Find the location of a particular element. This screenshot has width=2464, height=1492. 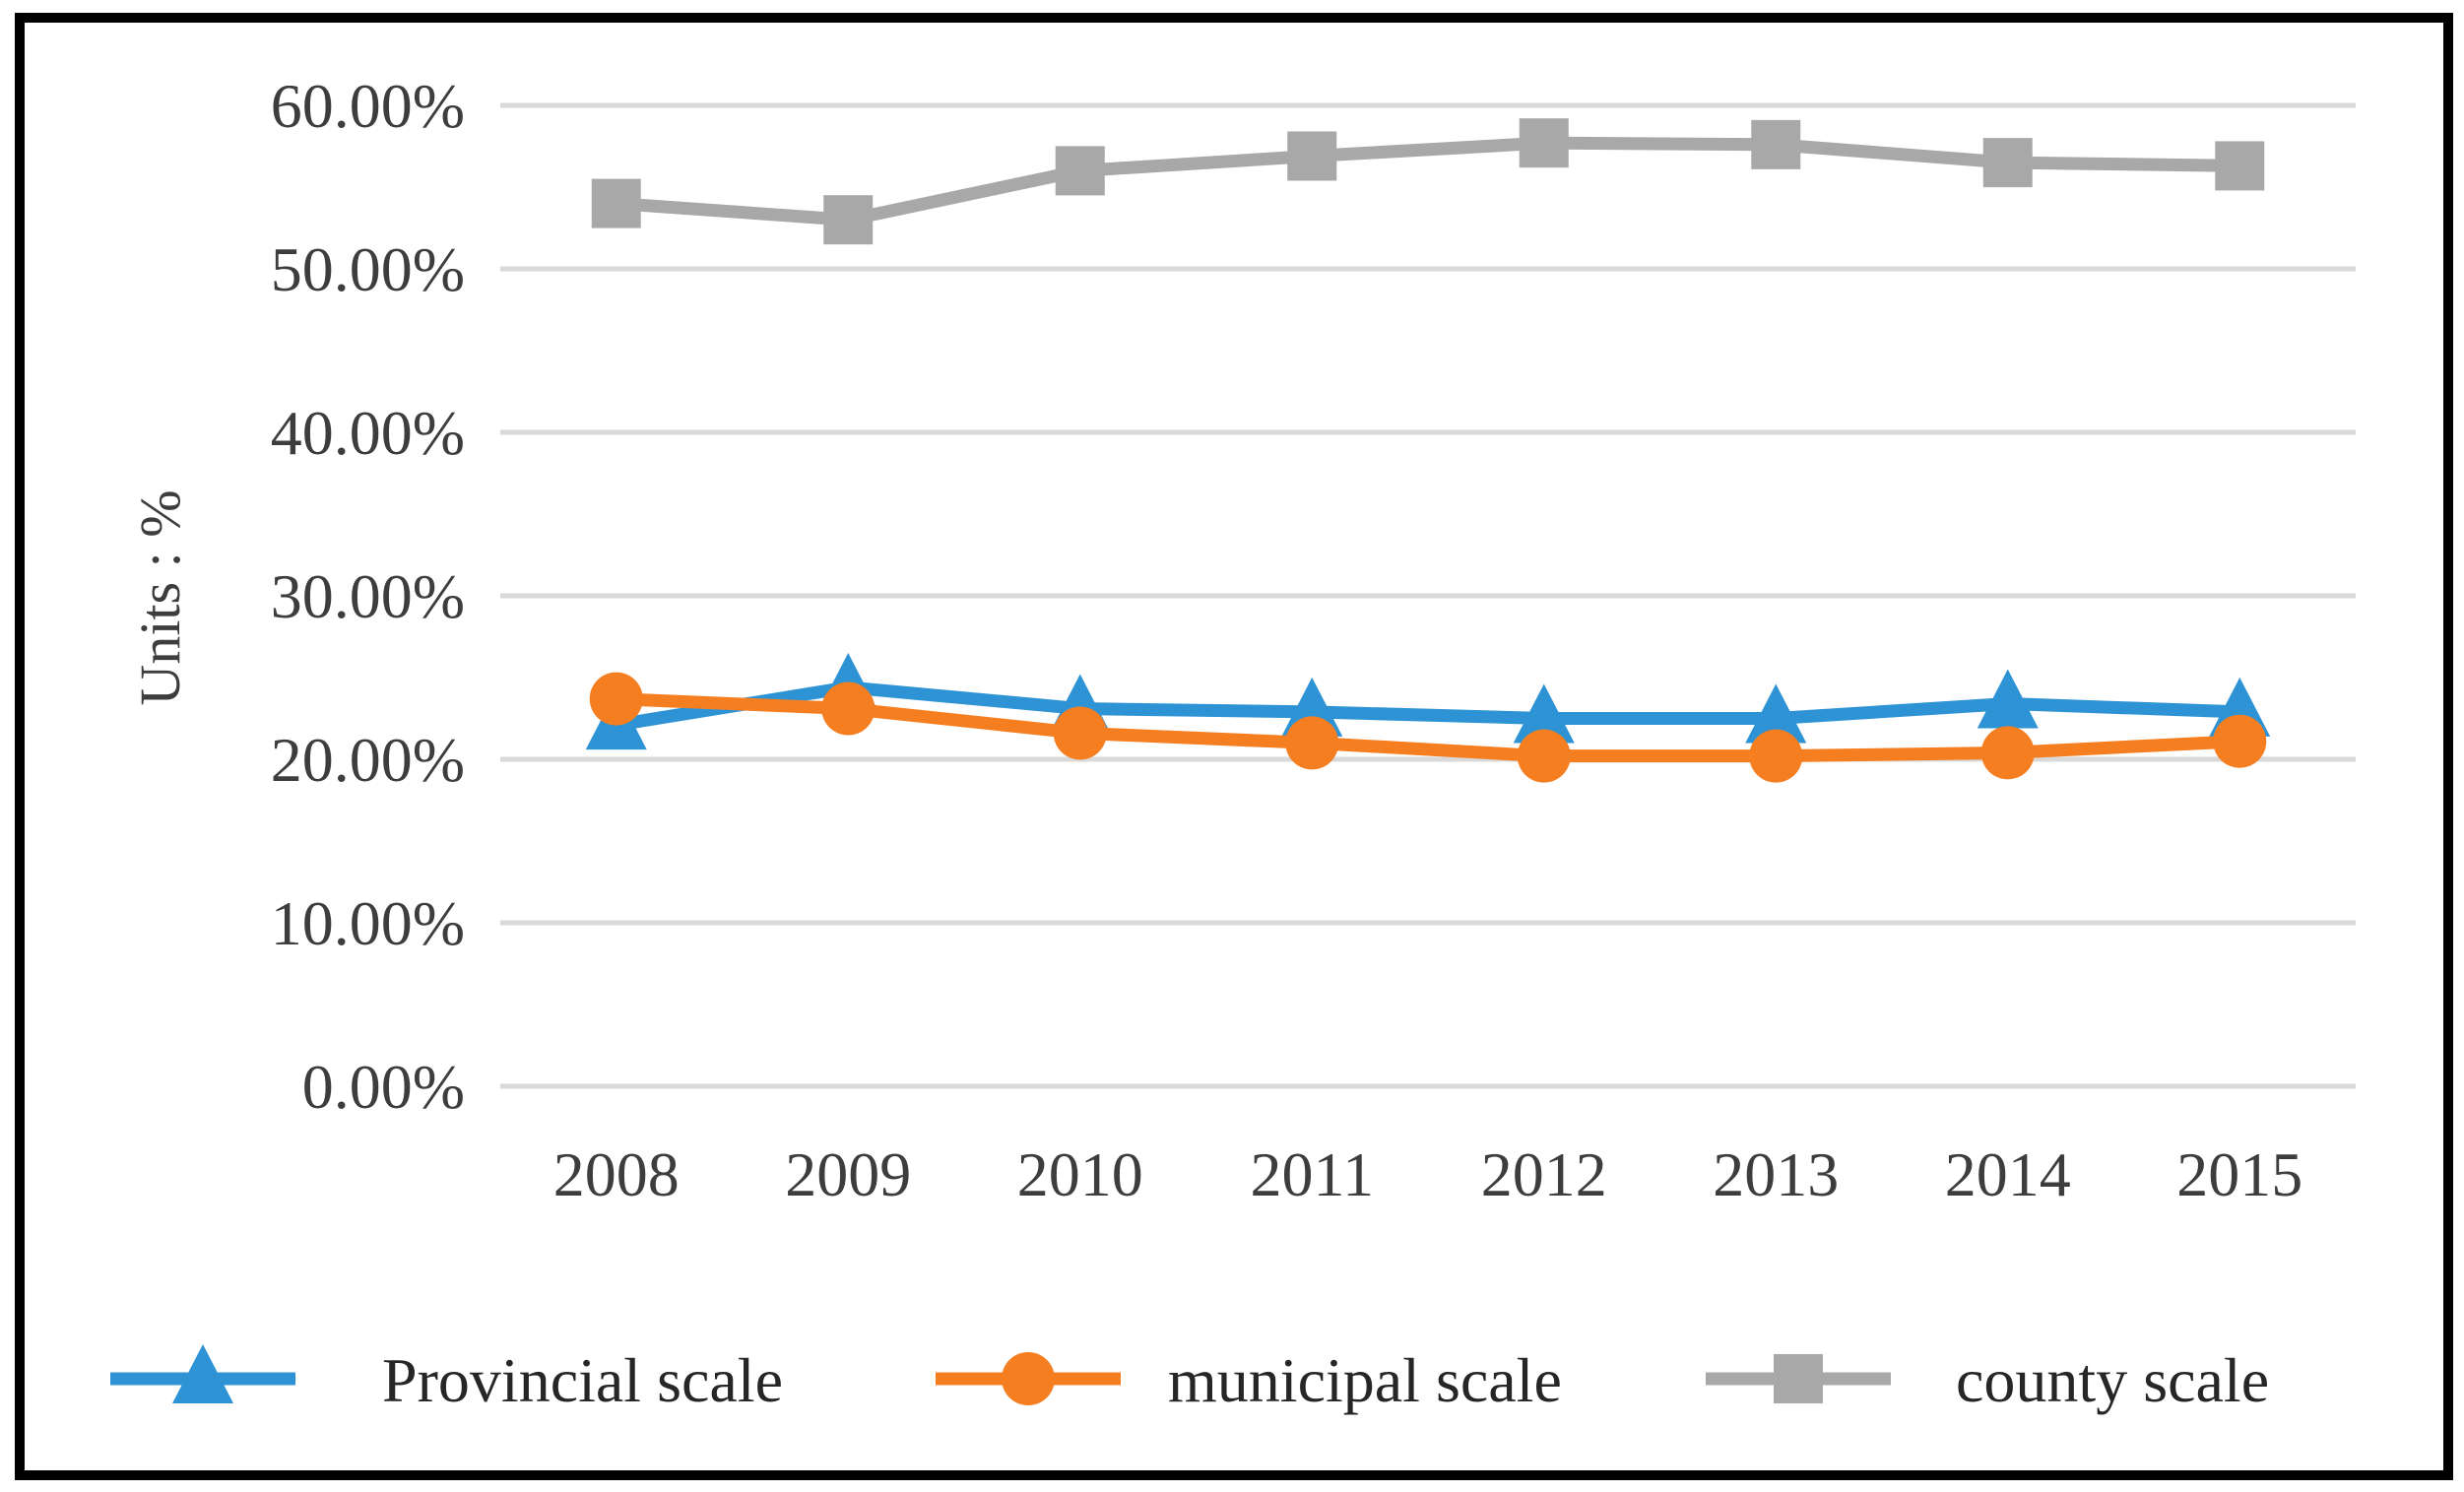

series-marker-county-scale-2012 is located at coordinates (1544, 143).